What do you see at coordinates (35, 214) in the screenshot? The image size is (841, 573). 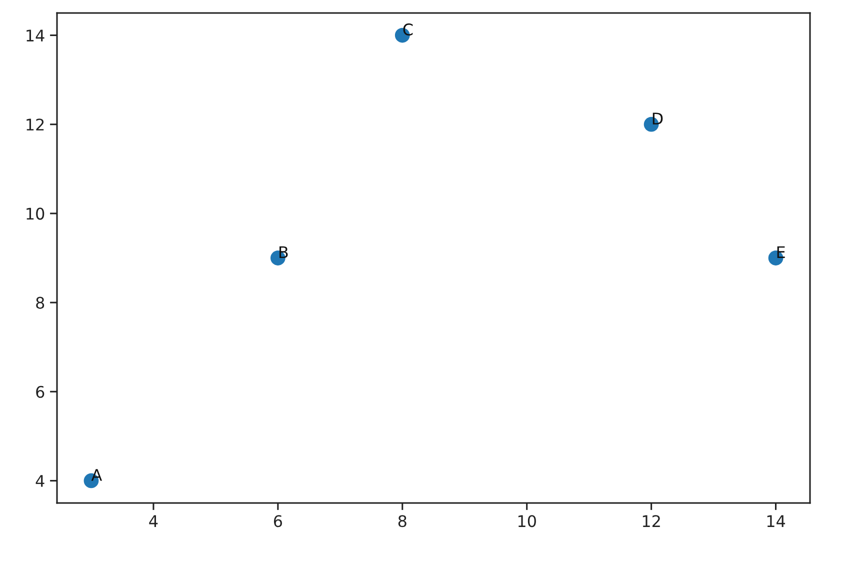 I see `y-tick-label: 10` at bounding box center [35, 214].